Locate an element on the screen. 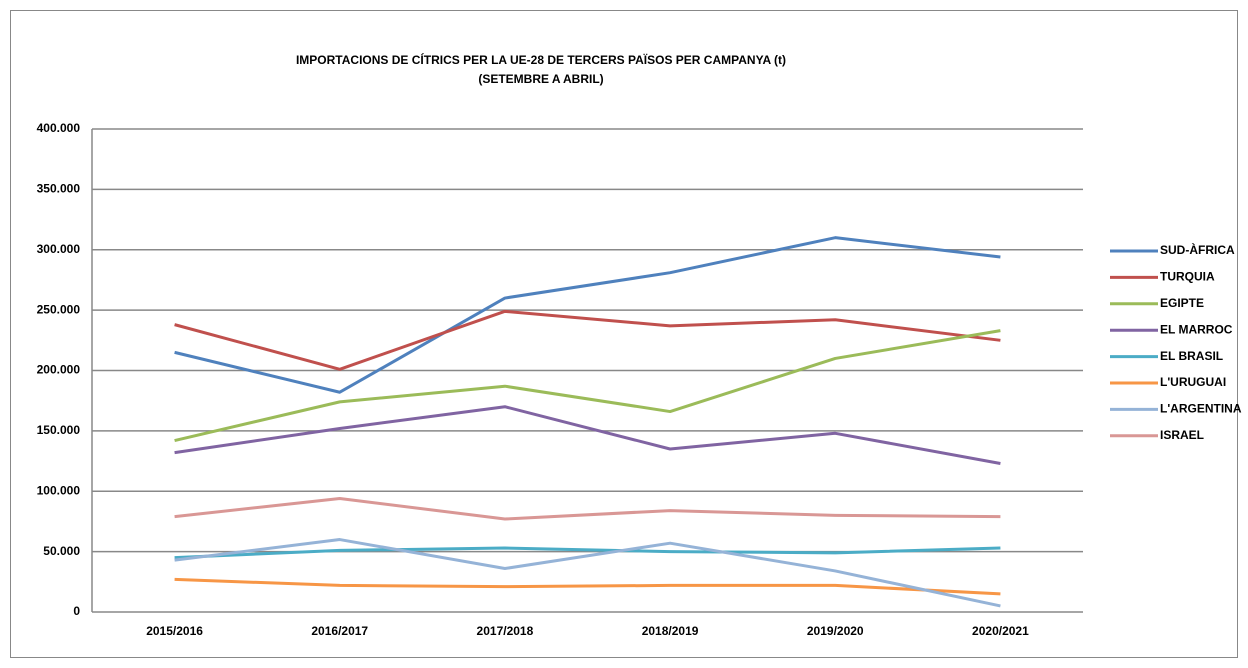  y-tick-label: 200.000 is located at coordinates (59, 370).